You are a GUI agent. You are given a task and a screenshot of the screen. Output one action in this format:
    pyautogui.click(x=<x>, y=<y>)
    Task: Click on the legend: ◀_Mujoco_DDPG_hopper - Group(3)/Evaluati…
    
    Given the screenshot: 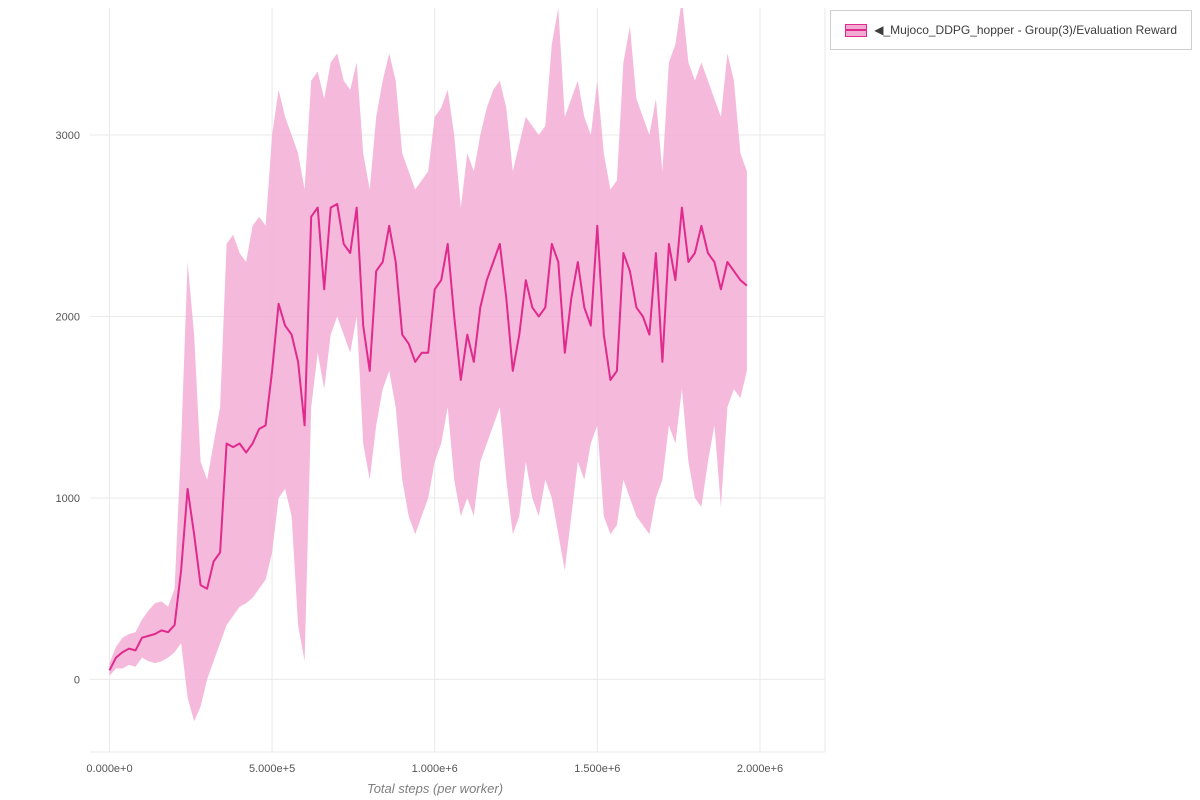 What is the action you would take?
    pyautogui.click(x=1011, y=30)
    